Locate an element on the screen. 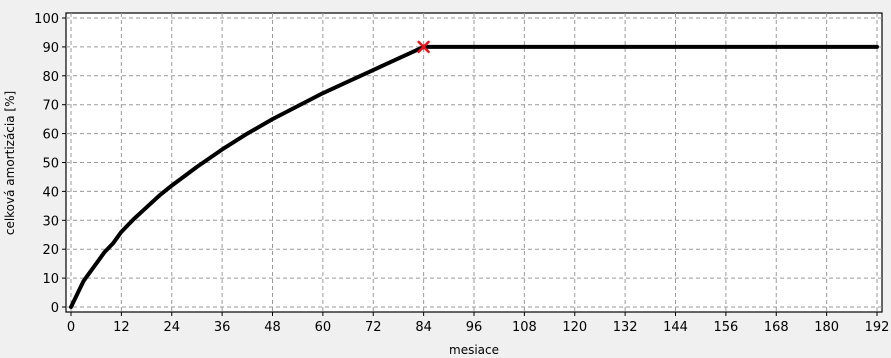 The width and height of the screenshot is (891, 358). y-axis-title: celková amortizácia [%] is located at coordinates (10, 163).